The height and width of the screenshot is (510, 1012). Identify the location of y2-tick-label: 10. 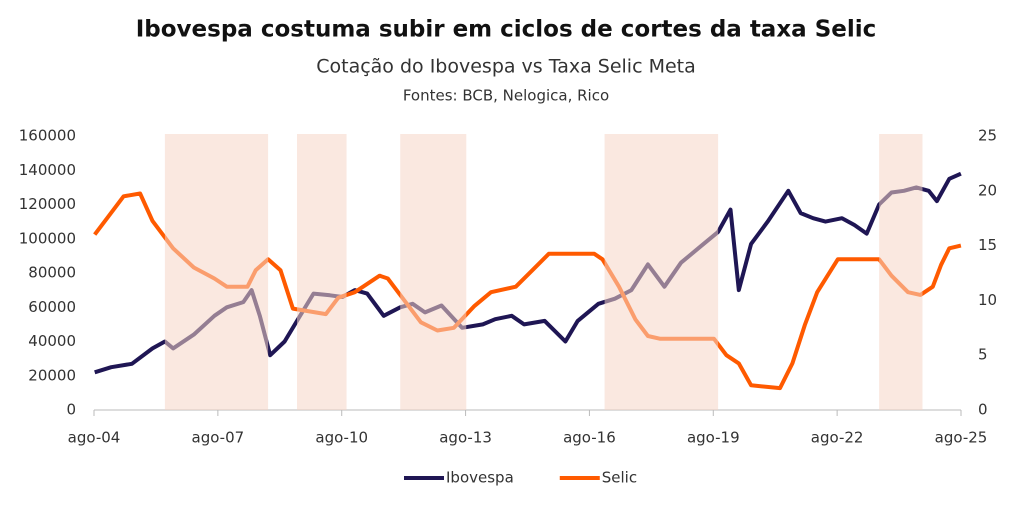
(987, 300).